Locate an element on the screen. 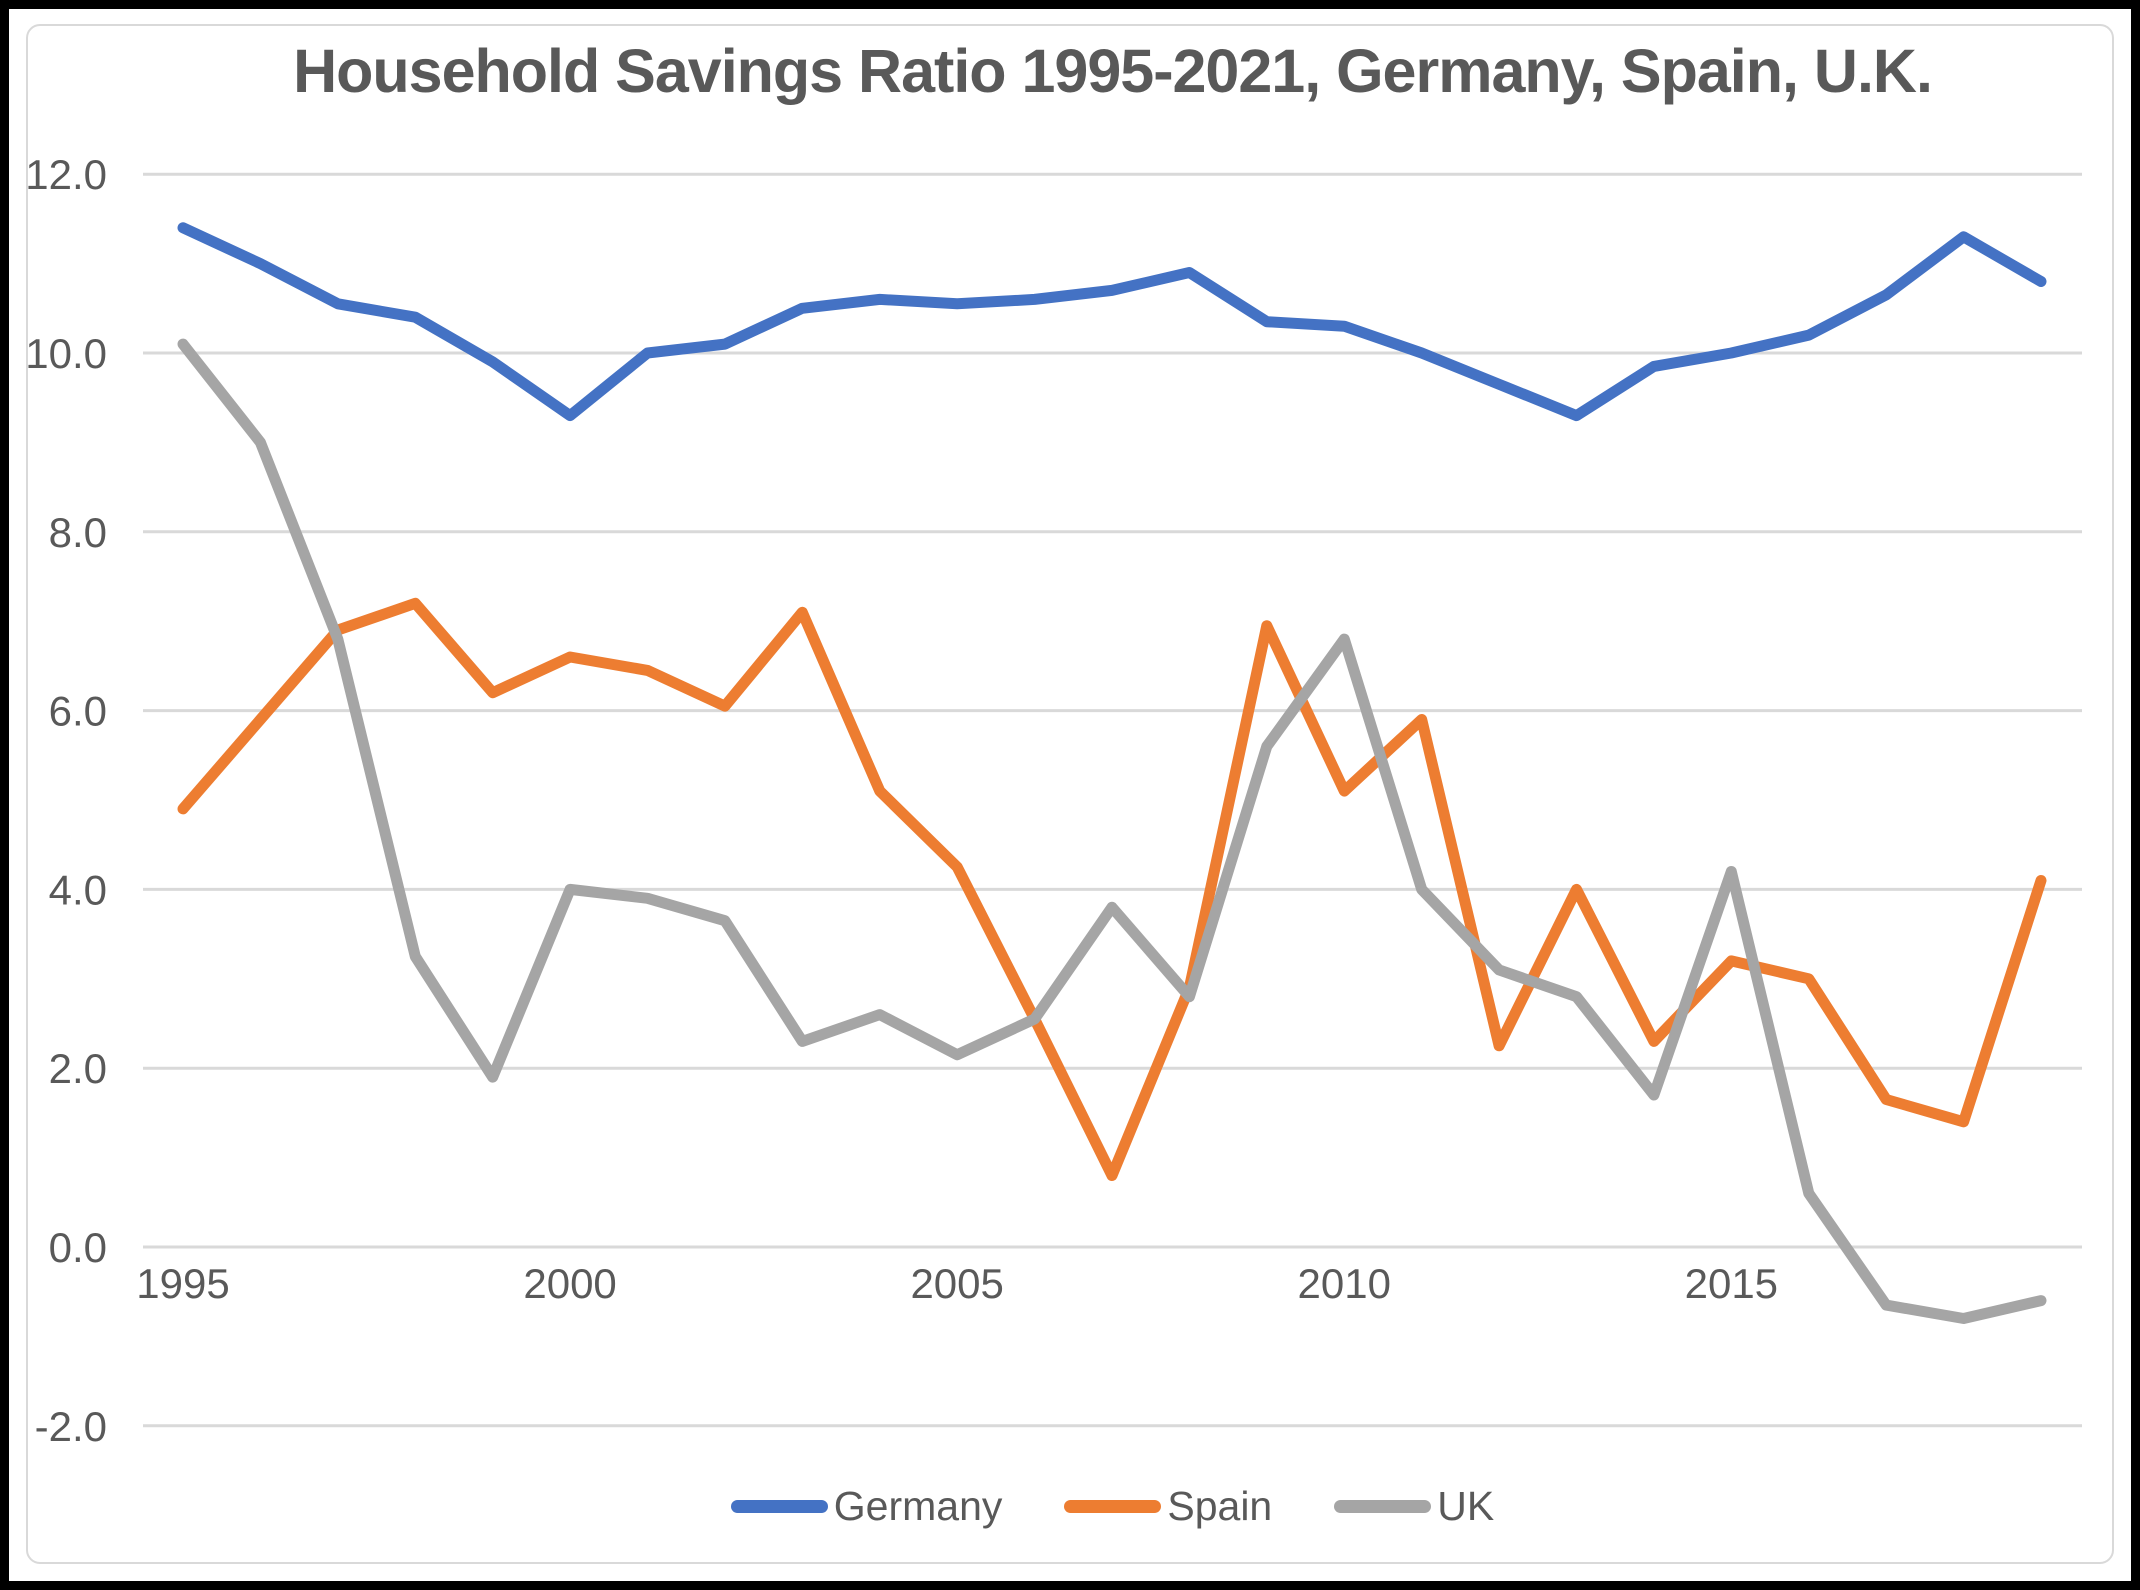  y-axis-tick-label: 6.0 is located at coordinates (78, 711).